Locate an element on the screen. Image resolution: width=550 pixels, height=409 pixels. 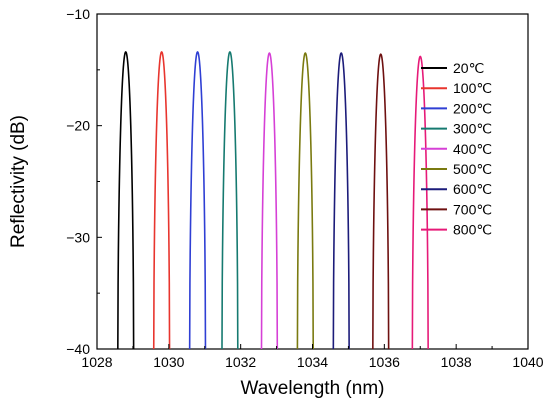
legend-label: 800℃ is located at coordinates (472, 230).